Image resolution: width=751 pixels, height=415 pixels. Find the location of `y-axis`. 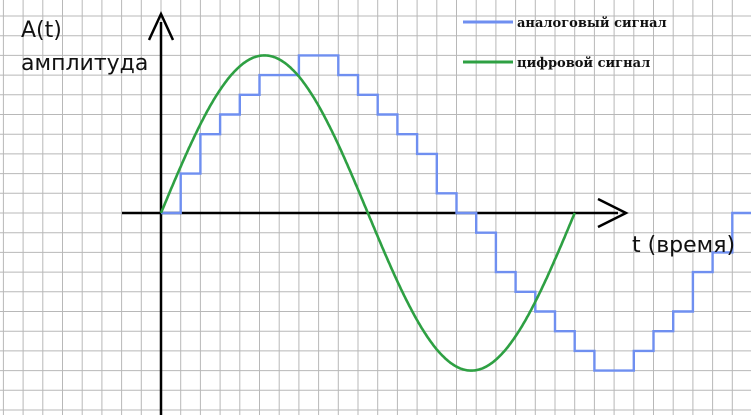

y-axis is located at coordinates (161, 213).